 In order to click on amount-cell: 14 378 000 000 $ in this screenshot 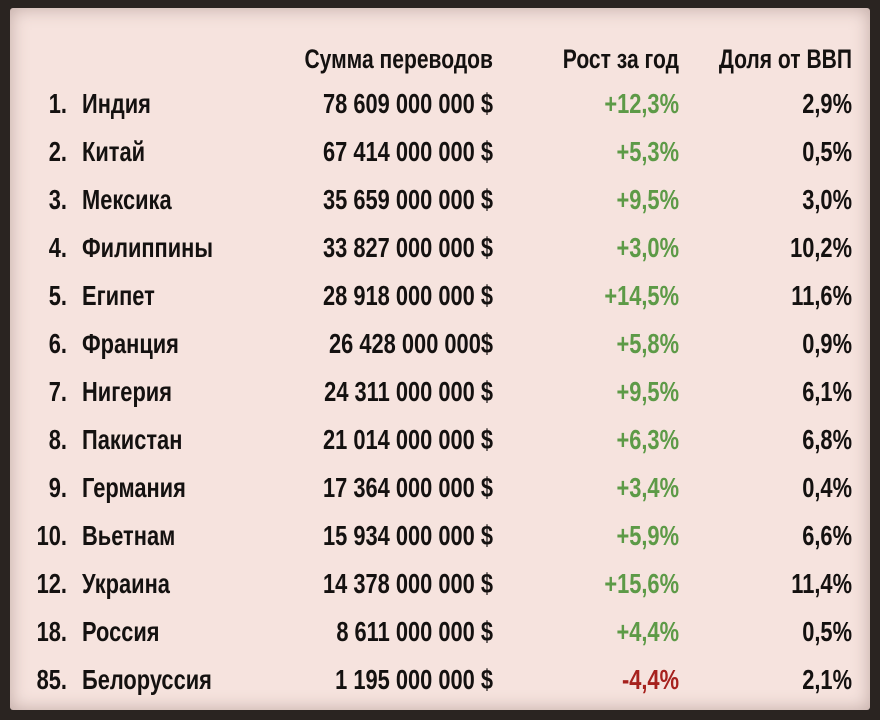, I will do `click(407, 583)`.